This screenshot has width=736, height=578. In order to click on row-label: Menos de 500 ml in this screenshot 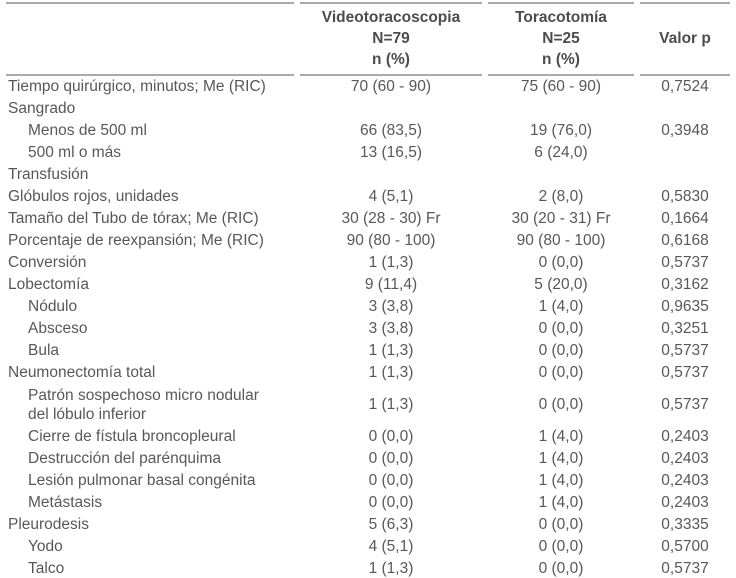, I will do `click(87, 130)`.